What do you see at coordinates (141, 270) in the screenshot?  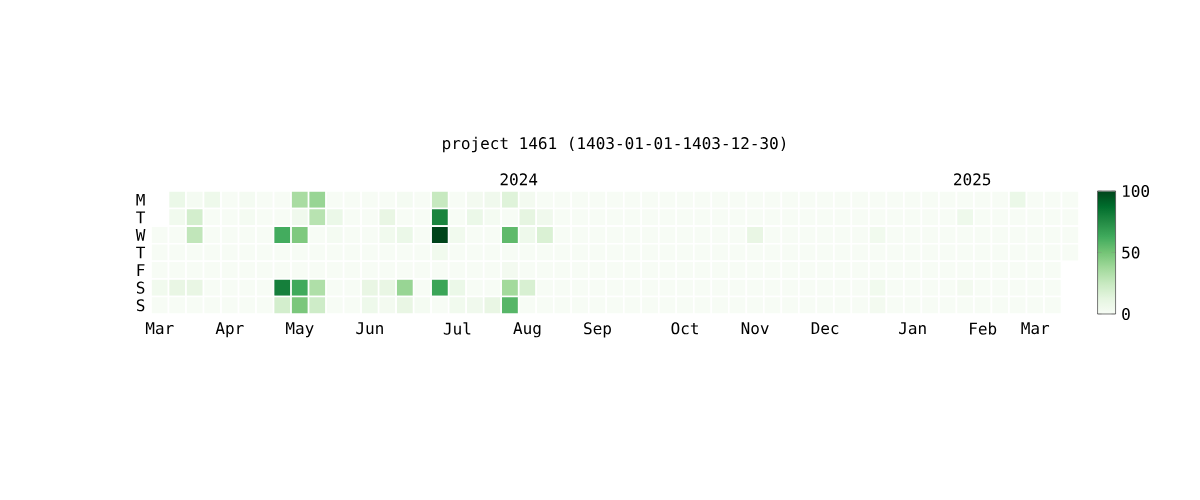 I see `y-tick-label: F` at bounding box center [141, 270].